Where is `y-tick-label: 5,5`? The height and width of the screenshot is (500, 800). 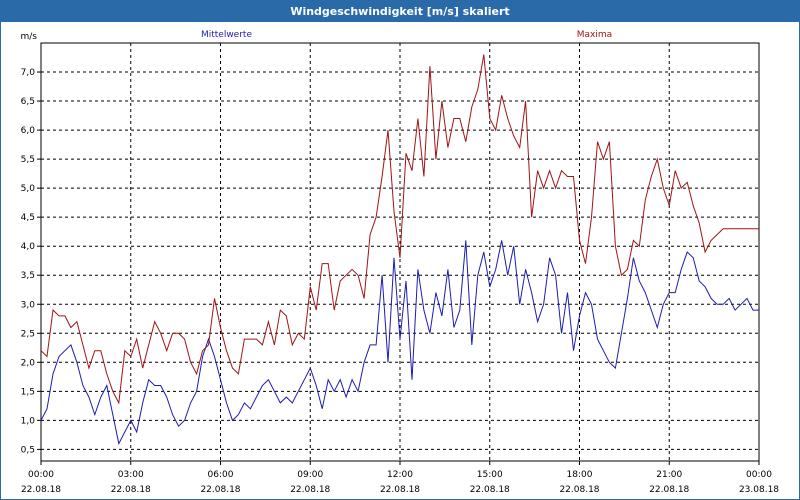 y-tick-label: 5,5 is located at coordinates (28, 160).